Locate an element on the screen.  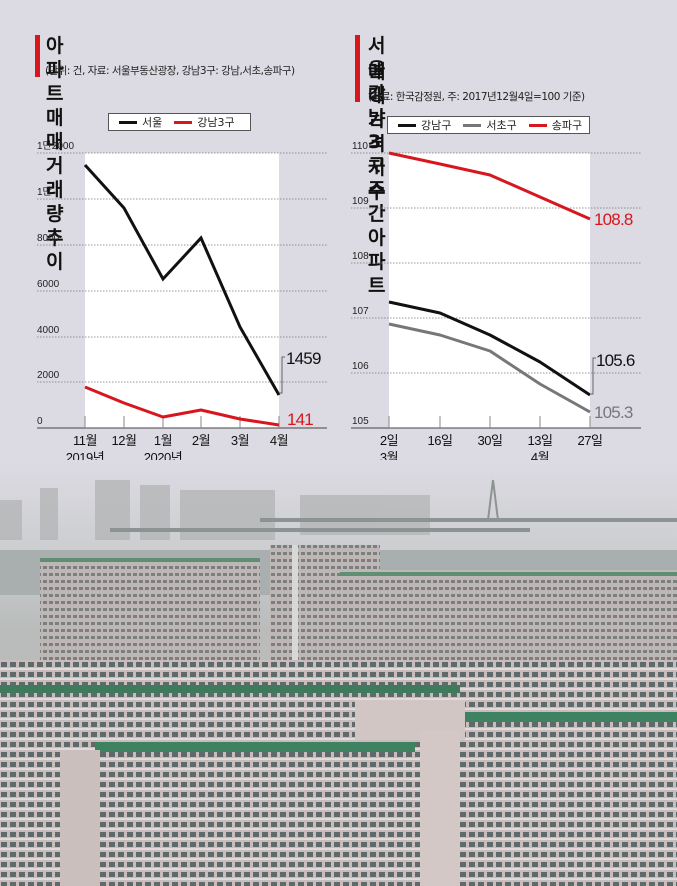
left-x-tick-label: 3월 is located at coordinates (240, 440).